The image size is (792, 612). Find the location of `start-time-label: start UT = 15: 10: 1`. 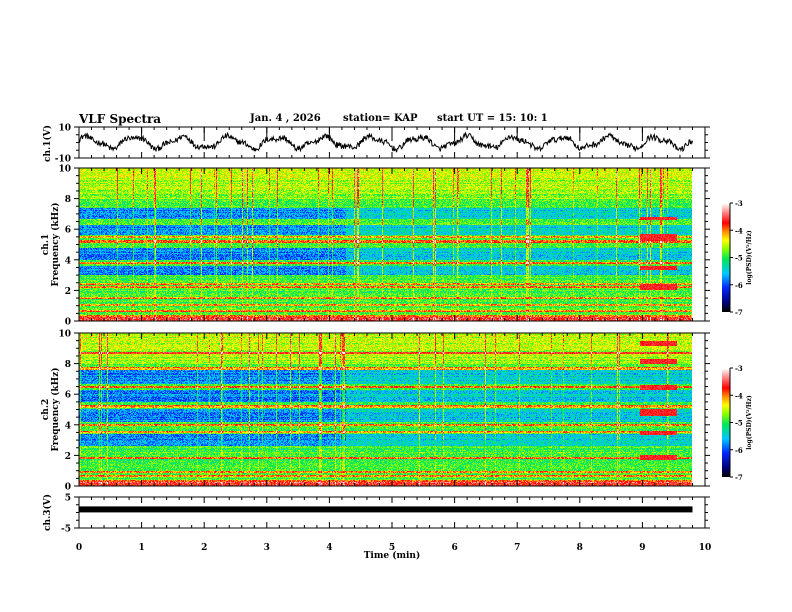

start-time-label: start UT = 15: 10: 1 is located at coordinates (492, 118).